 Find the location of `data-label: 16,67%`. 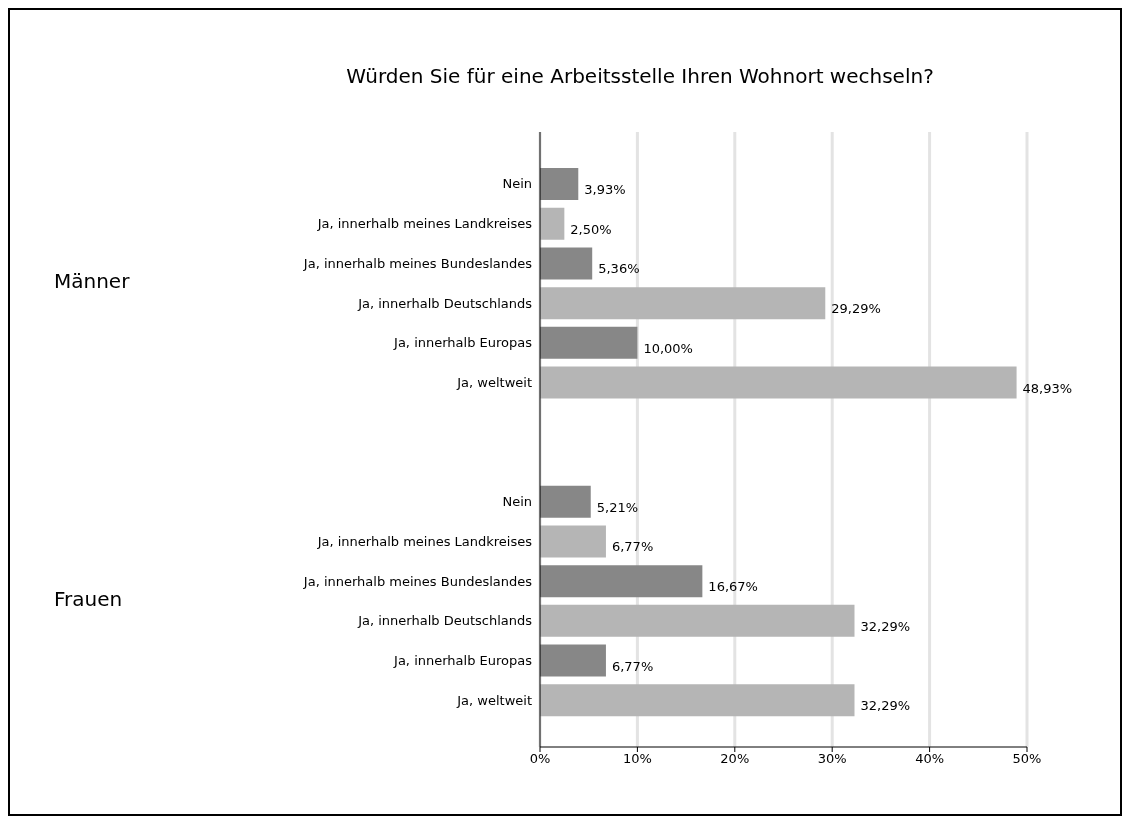

data-label: 16,67% is located at coordinates (733, 587).